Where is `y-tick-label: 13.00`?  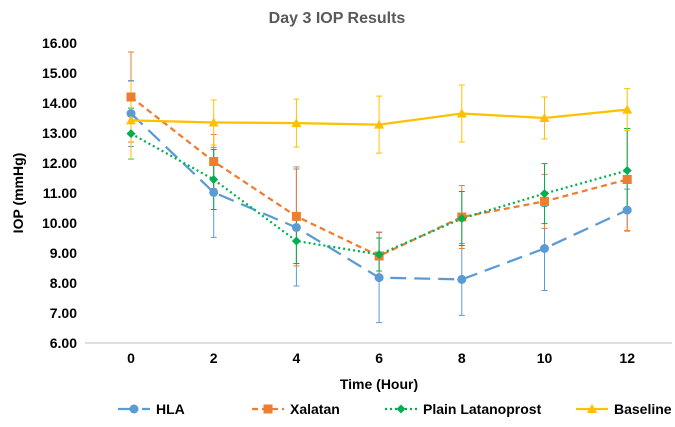 y-tick-label: 13.00 is located at coordinates (59, 133).